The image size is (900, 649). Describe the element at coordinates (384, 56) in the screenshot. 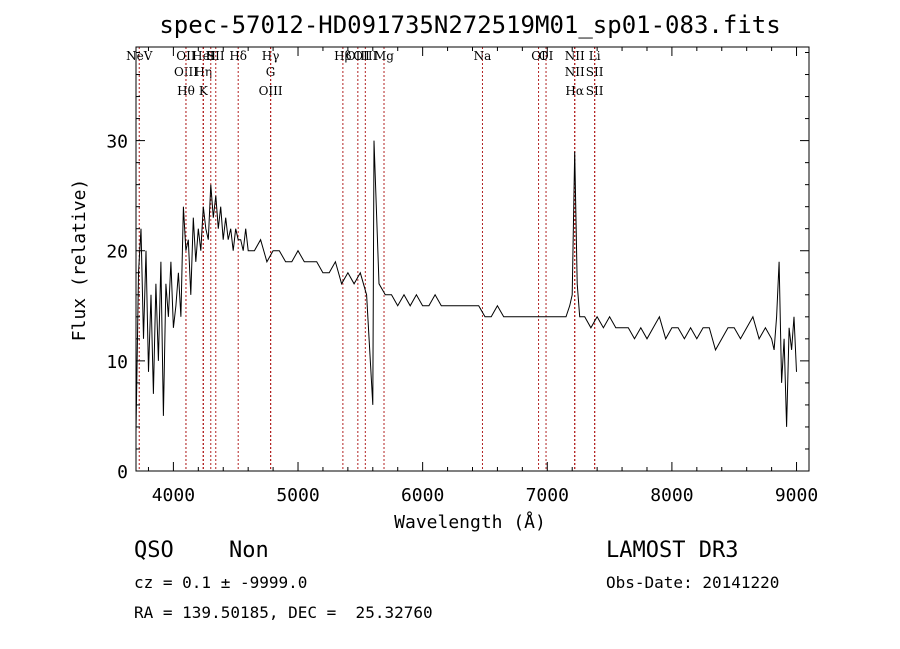

I see `emission-line-label: Mg` at that location.